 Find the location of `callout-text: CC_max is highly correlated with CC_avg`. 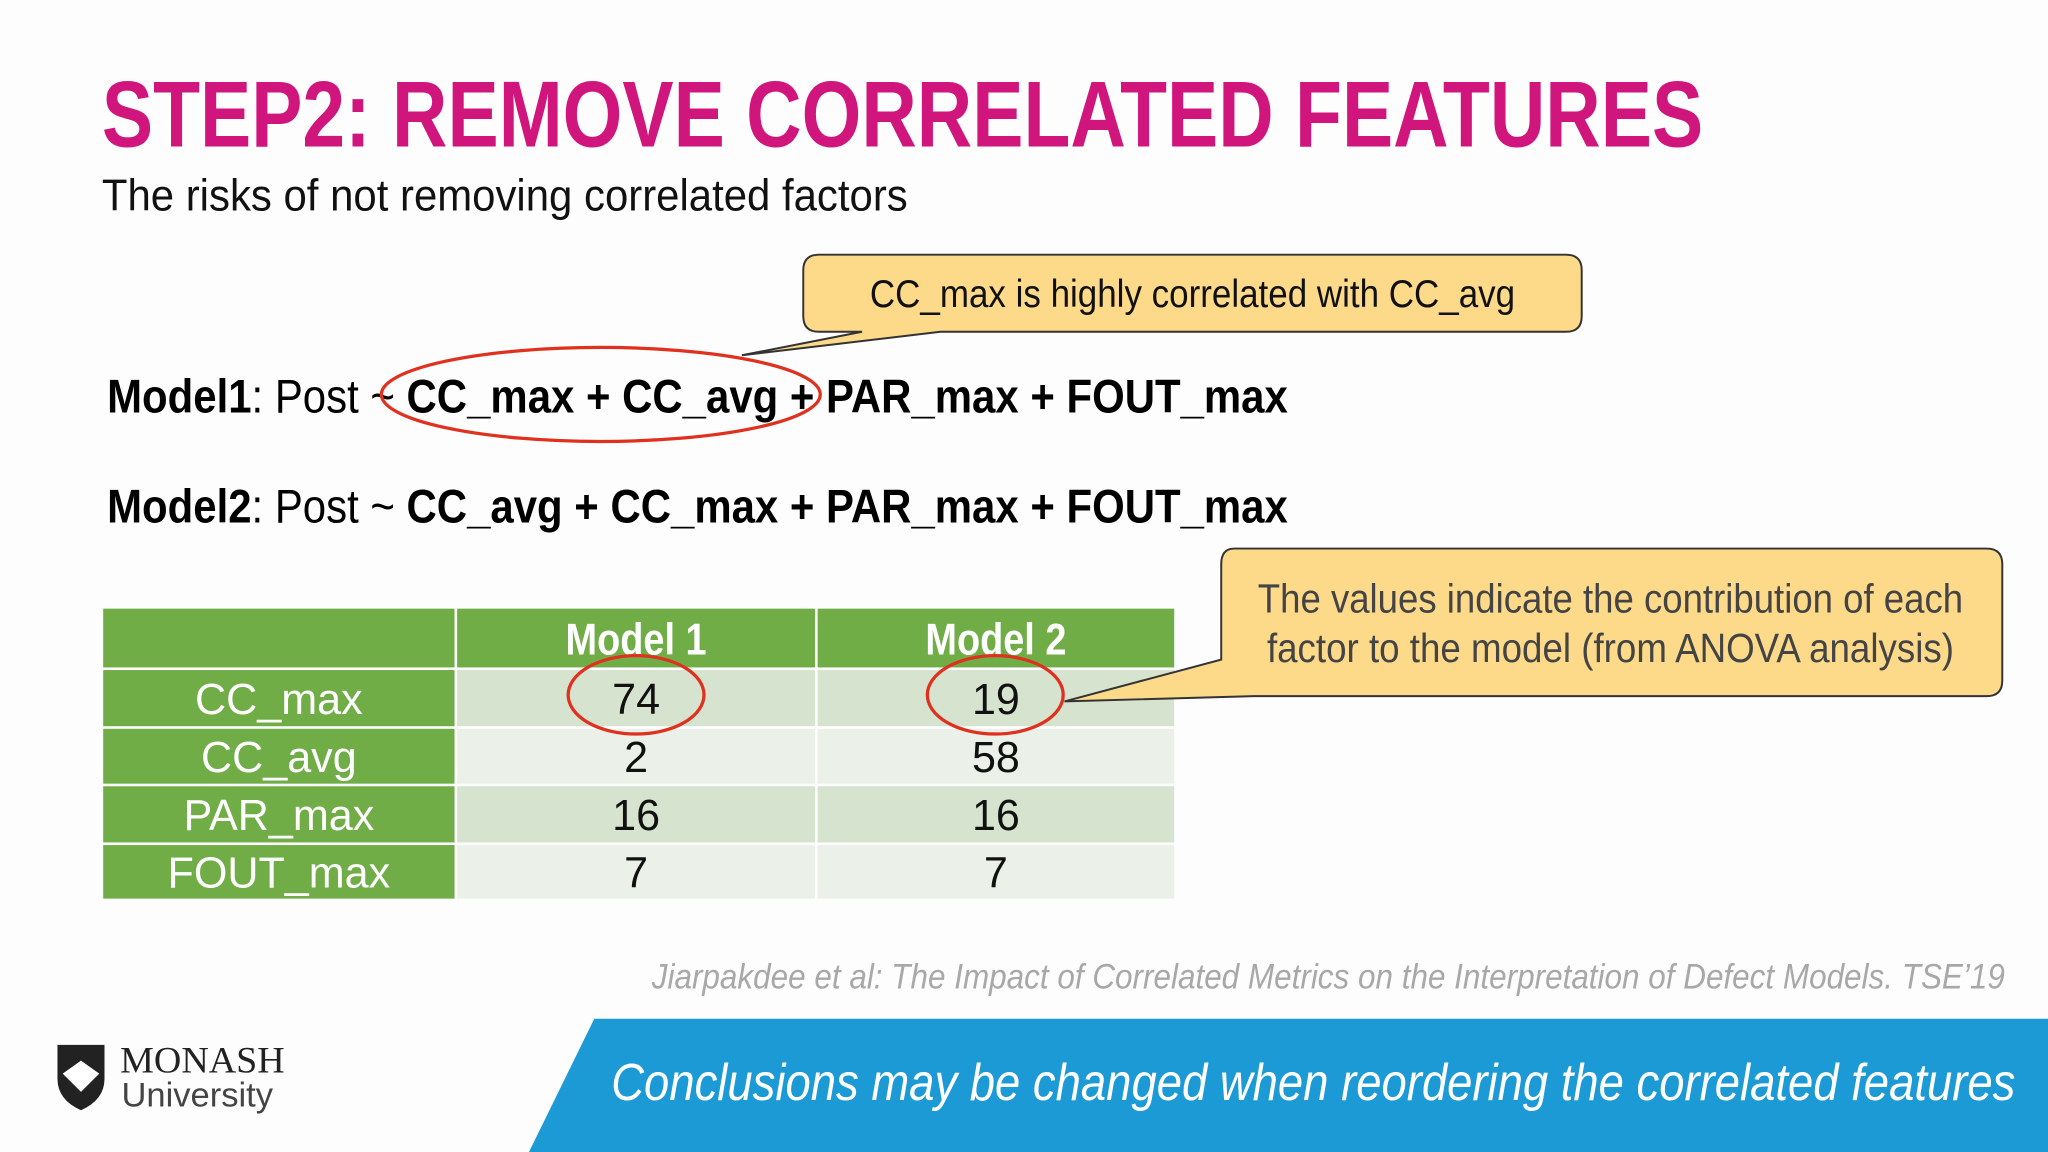

callout-text: CC_max is highly correlated with CC_avg is located at coordinates (1192, 294).